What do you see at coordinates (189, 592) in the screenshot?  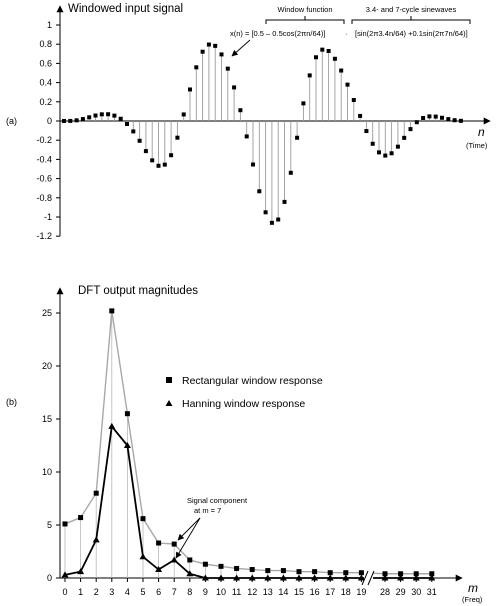 I see `panel-b-x-tick-label: 8` at bounding box center [189, 592].